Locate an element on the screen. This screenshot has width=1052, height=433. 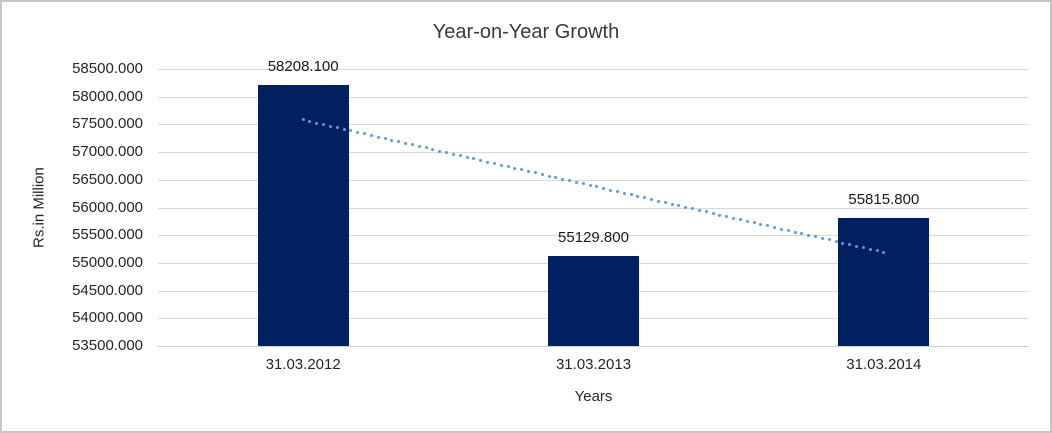
x-tick-label: 31.03.2014 is located at coordinates (884, 364).